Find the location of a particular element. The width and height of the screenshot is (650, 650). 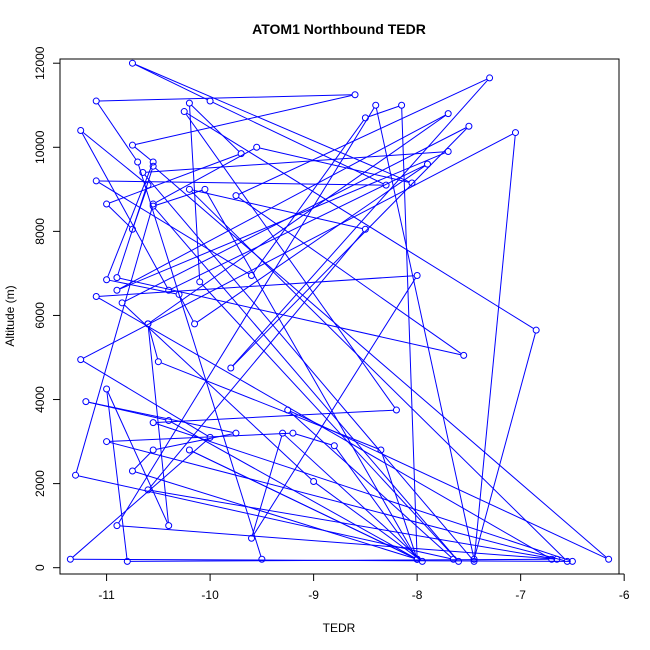

x-tick-label: -10 is located at coordinates (210, 595).